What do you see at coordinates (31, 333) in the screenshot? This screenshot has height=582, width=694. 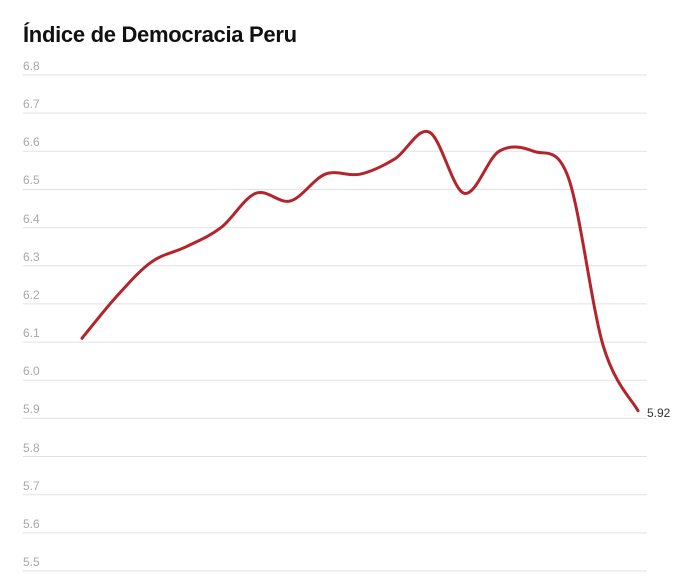 I see `y-tick-label: 6.1` at bounding box center [31, 333].